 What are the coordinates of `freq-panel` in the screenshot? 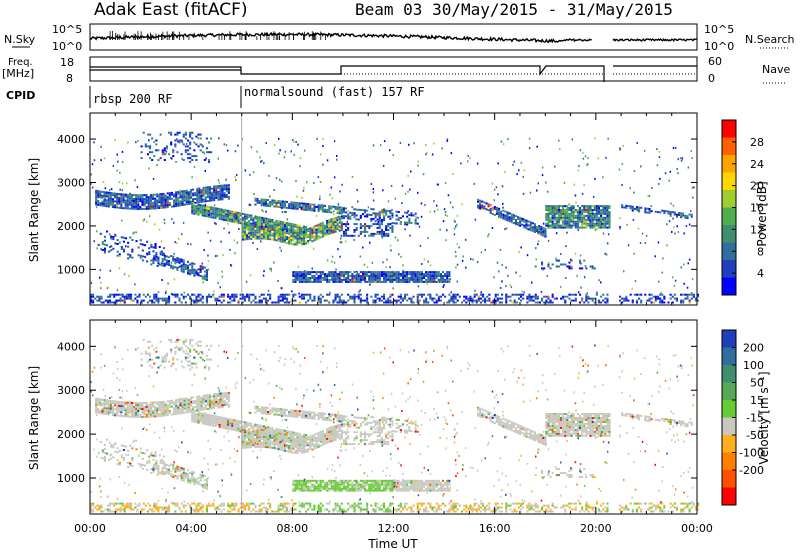 It's located at (393, 69).